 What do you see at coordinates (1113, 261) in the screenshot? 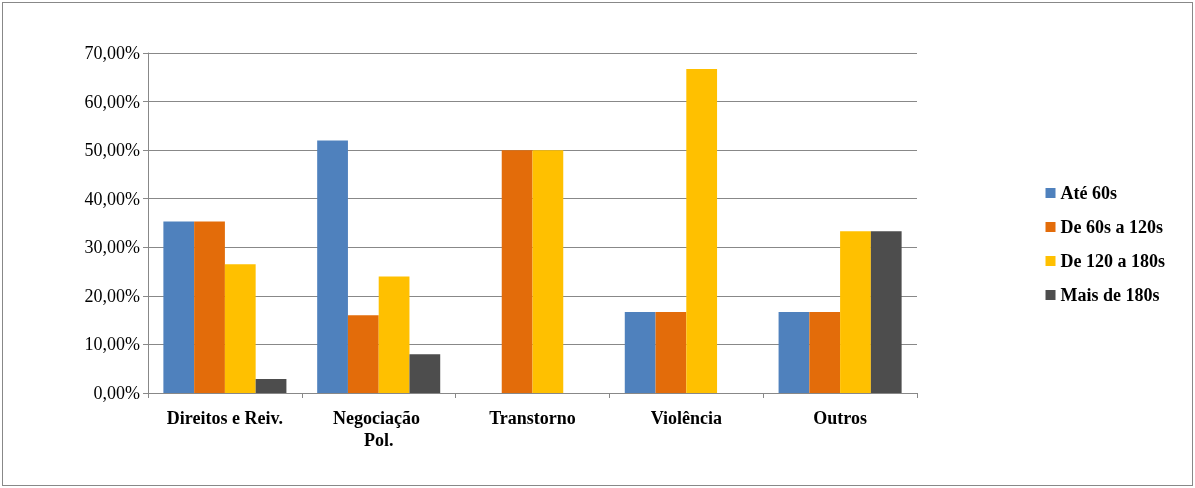
I see `legend-label: De 120 a 180s` at bounding box center [1113, 261].